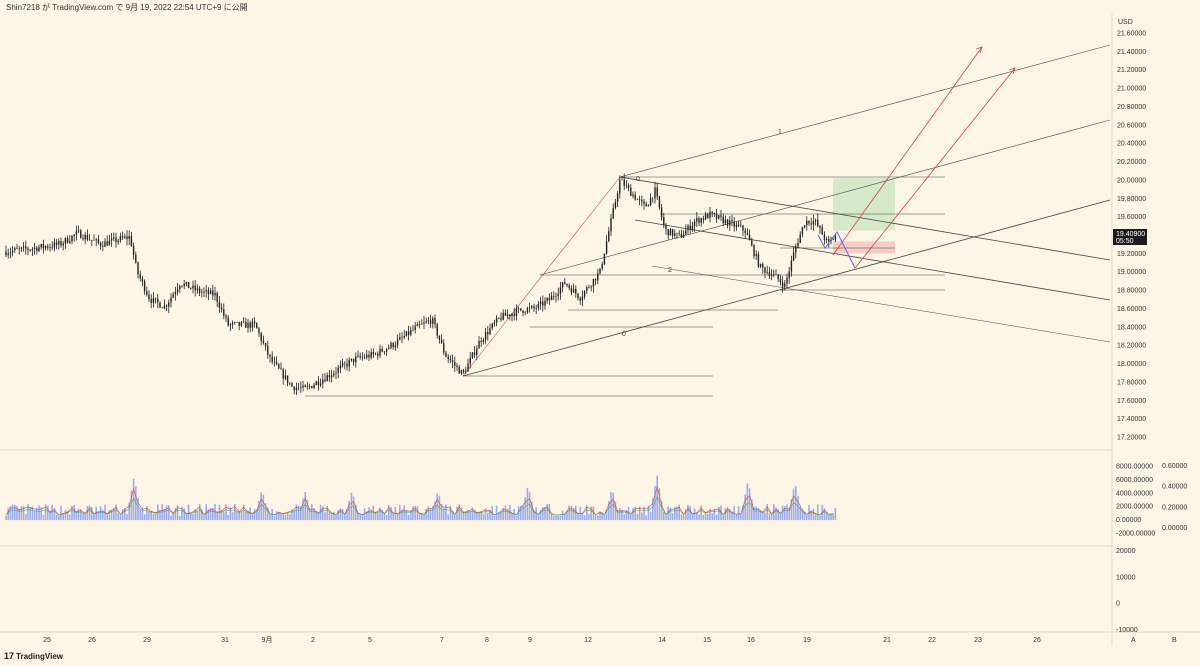 This screenshot has width=1200, height=666. Describe the element at coordinates (1130, 237) in the screenshot. I see `current-price-tag` at that location.